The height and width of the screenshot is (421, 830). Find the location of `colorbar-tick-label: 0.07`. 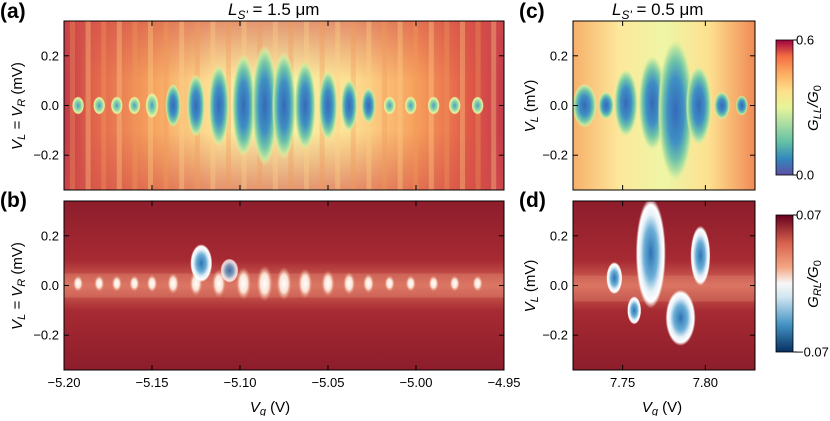

colorbar-tick-label: 0.07 is located at coordinates (808, 215).